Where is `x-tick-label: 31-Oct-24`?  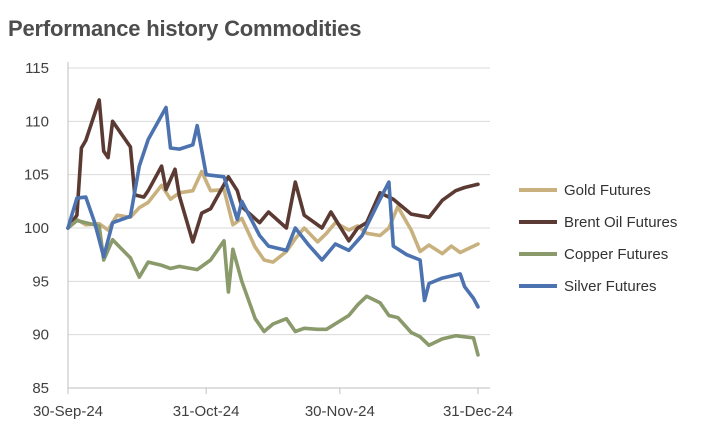 x-tick-label: 31-Oct-24 is located at coordinates (206, 411).